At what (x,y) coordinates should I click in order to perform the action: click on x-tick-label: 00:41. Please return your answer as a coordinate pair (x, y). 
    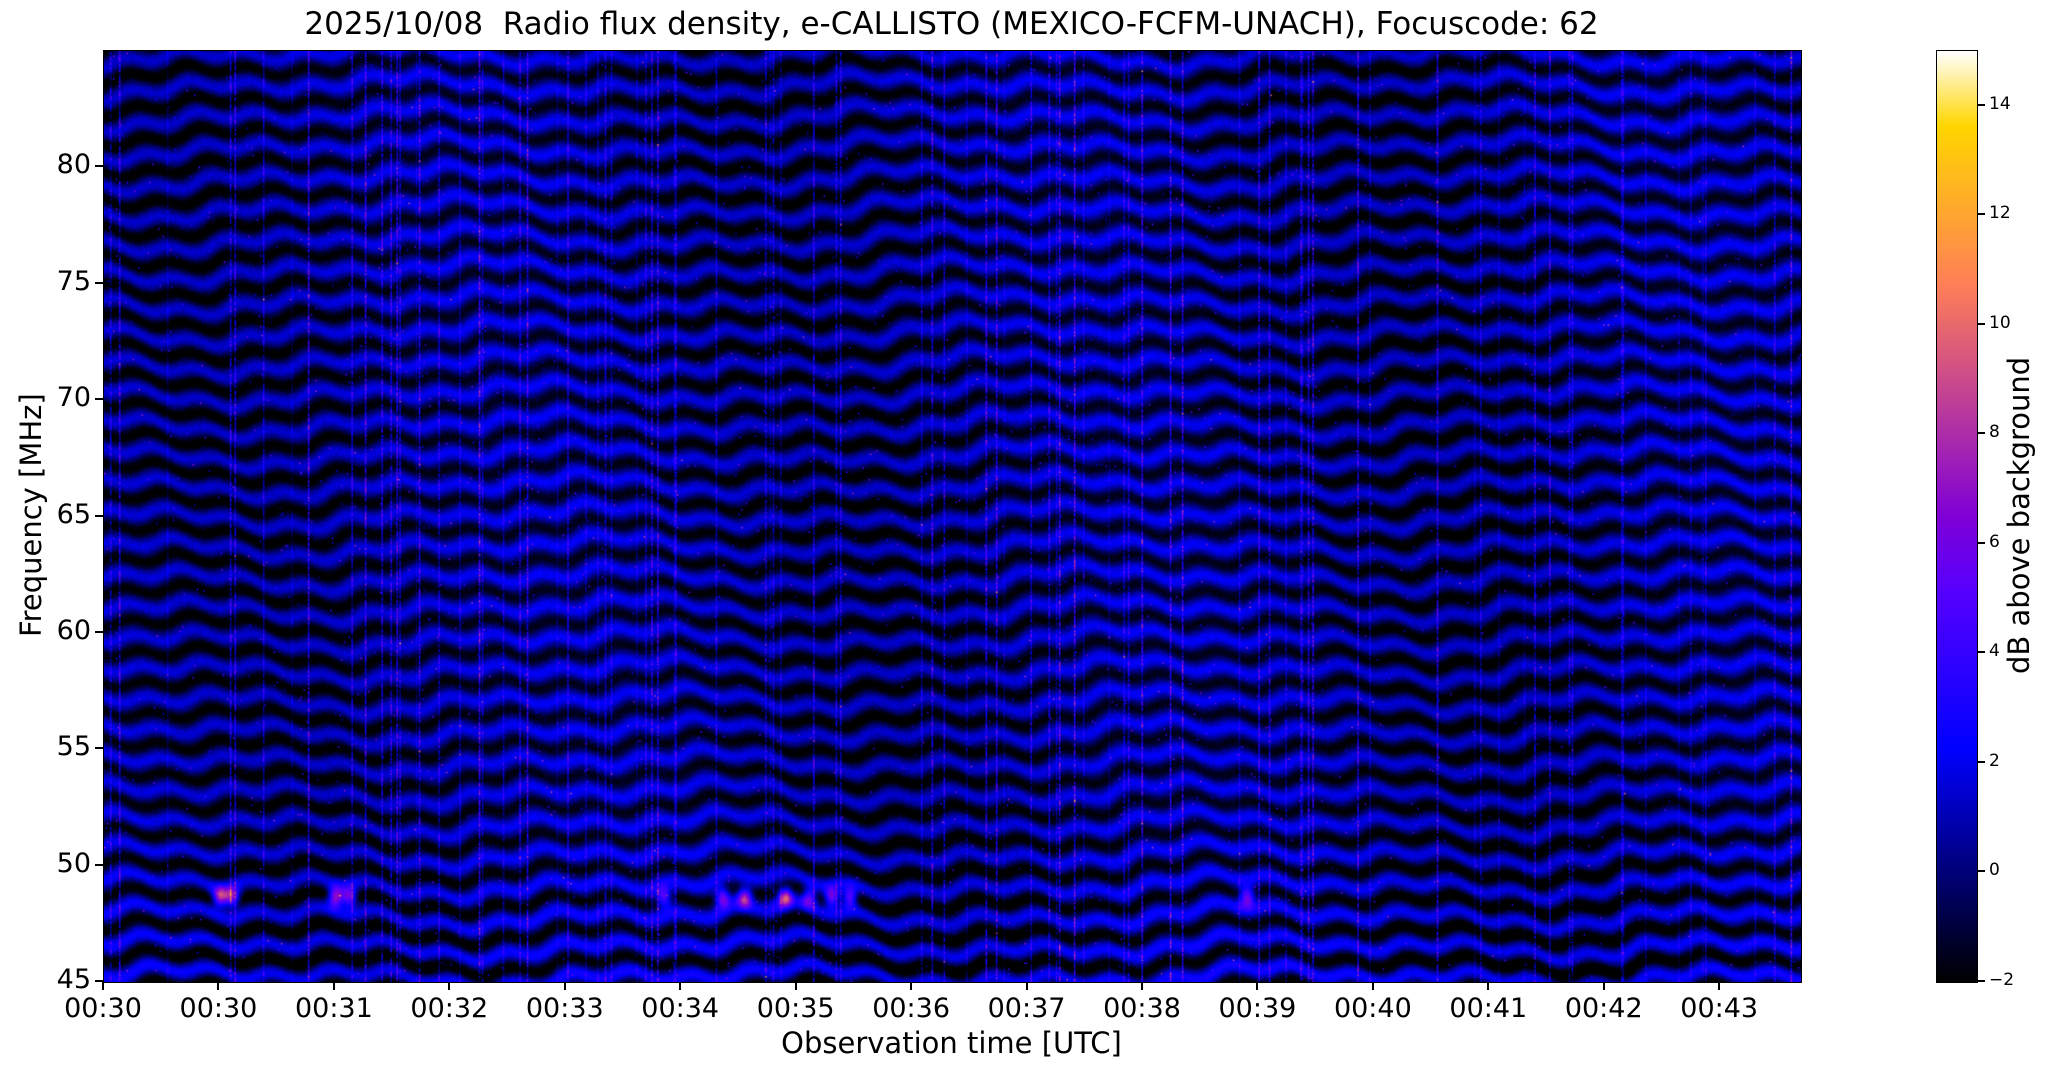
    Looking at the image, I should click on (1488, 1008).